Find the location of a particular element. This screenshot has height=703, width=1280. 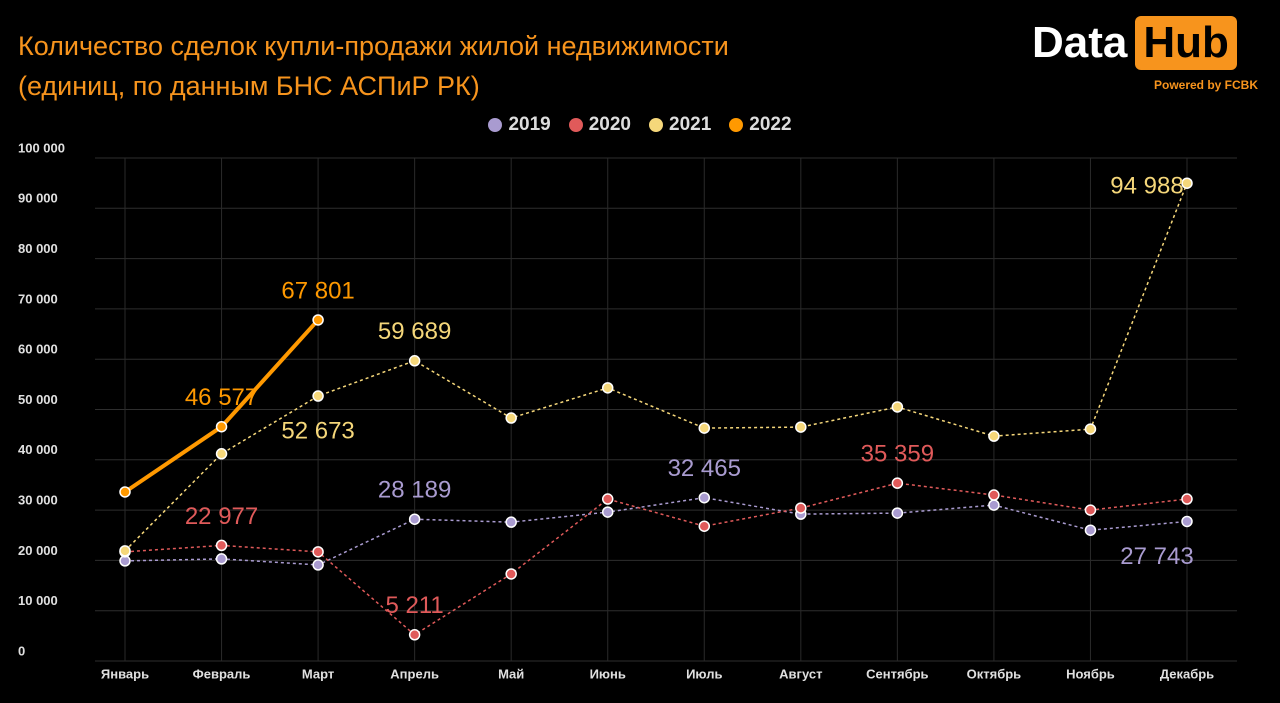

data-label: 94 988 is located at coordinates (1146, 186).